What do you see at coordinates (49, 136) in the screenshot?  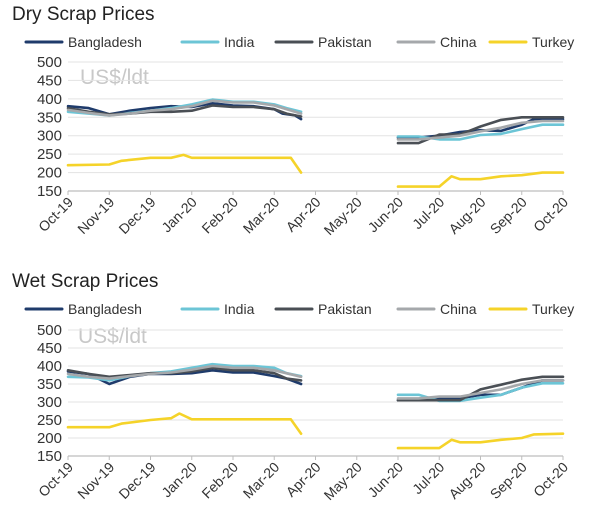 I see `dry-y-tick-label: 300` at bounding box center [49, 136].